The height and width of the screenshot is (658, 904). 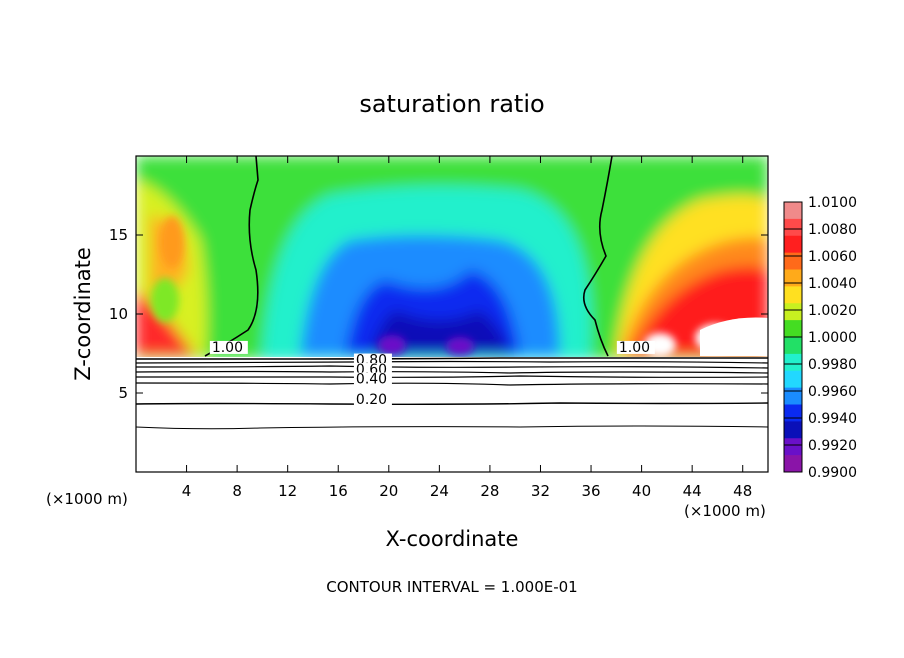 I want to click on footer-note: CONTOUR INTERVAL = 1.000E-01, so click(x=451, y=587).